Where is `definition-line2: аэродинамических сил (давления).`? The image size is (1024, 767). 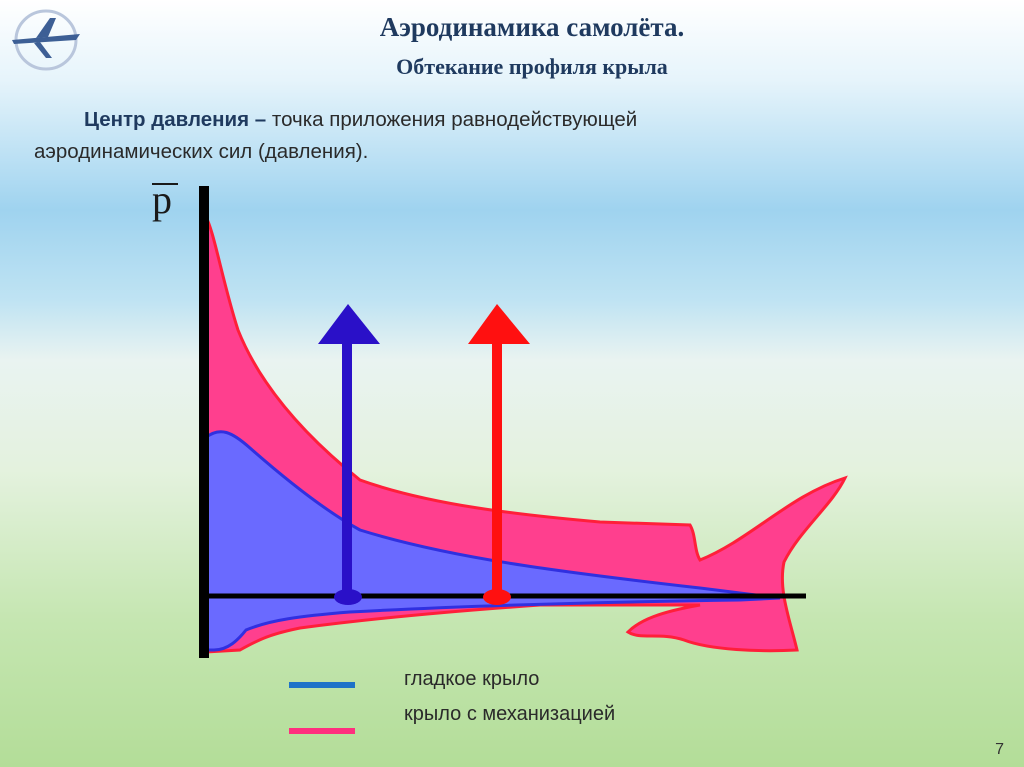 definition-line2: аэродинамических сил (давления). is located at coordinates (201, 151).